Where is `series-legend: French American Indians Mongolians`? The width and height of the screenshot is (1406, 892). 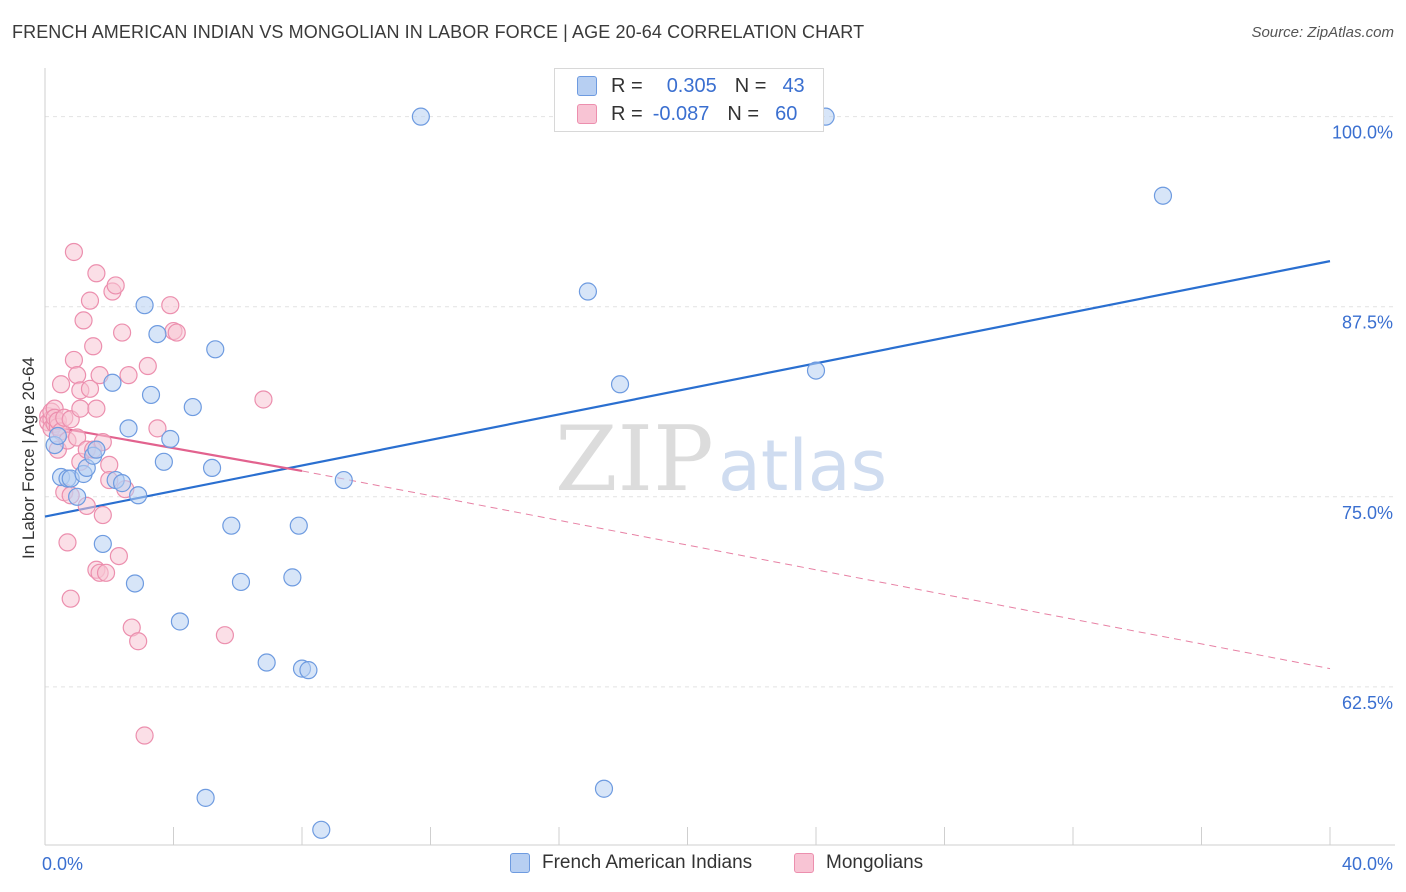
series-legend: French American Indians Mongolians is located at coordinates (703, 864).